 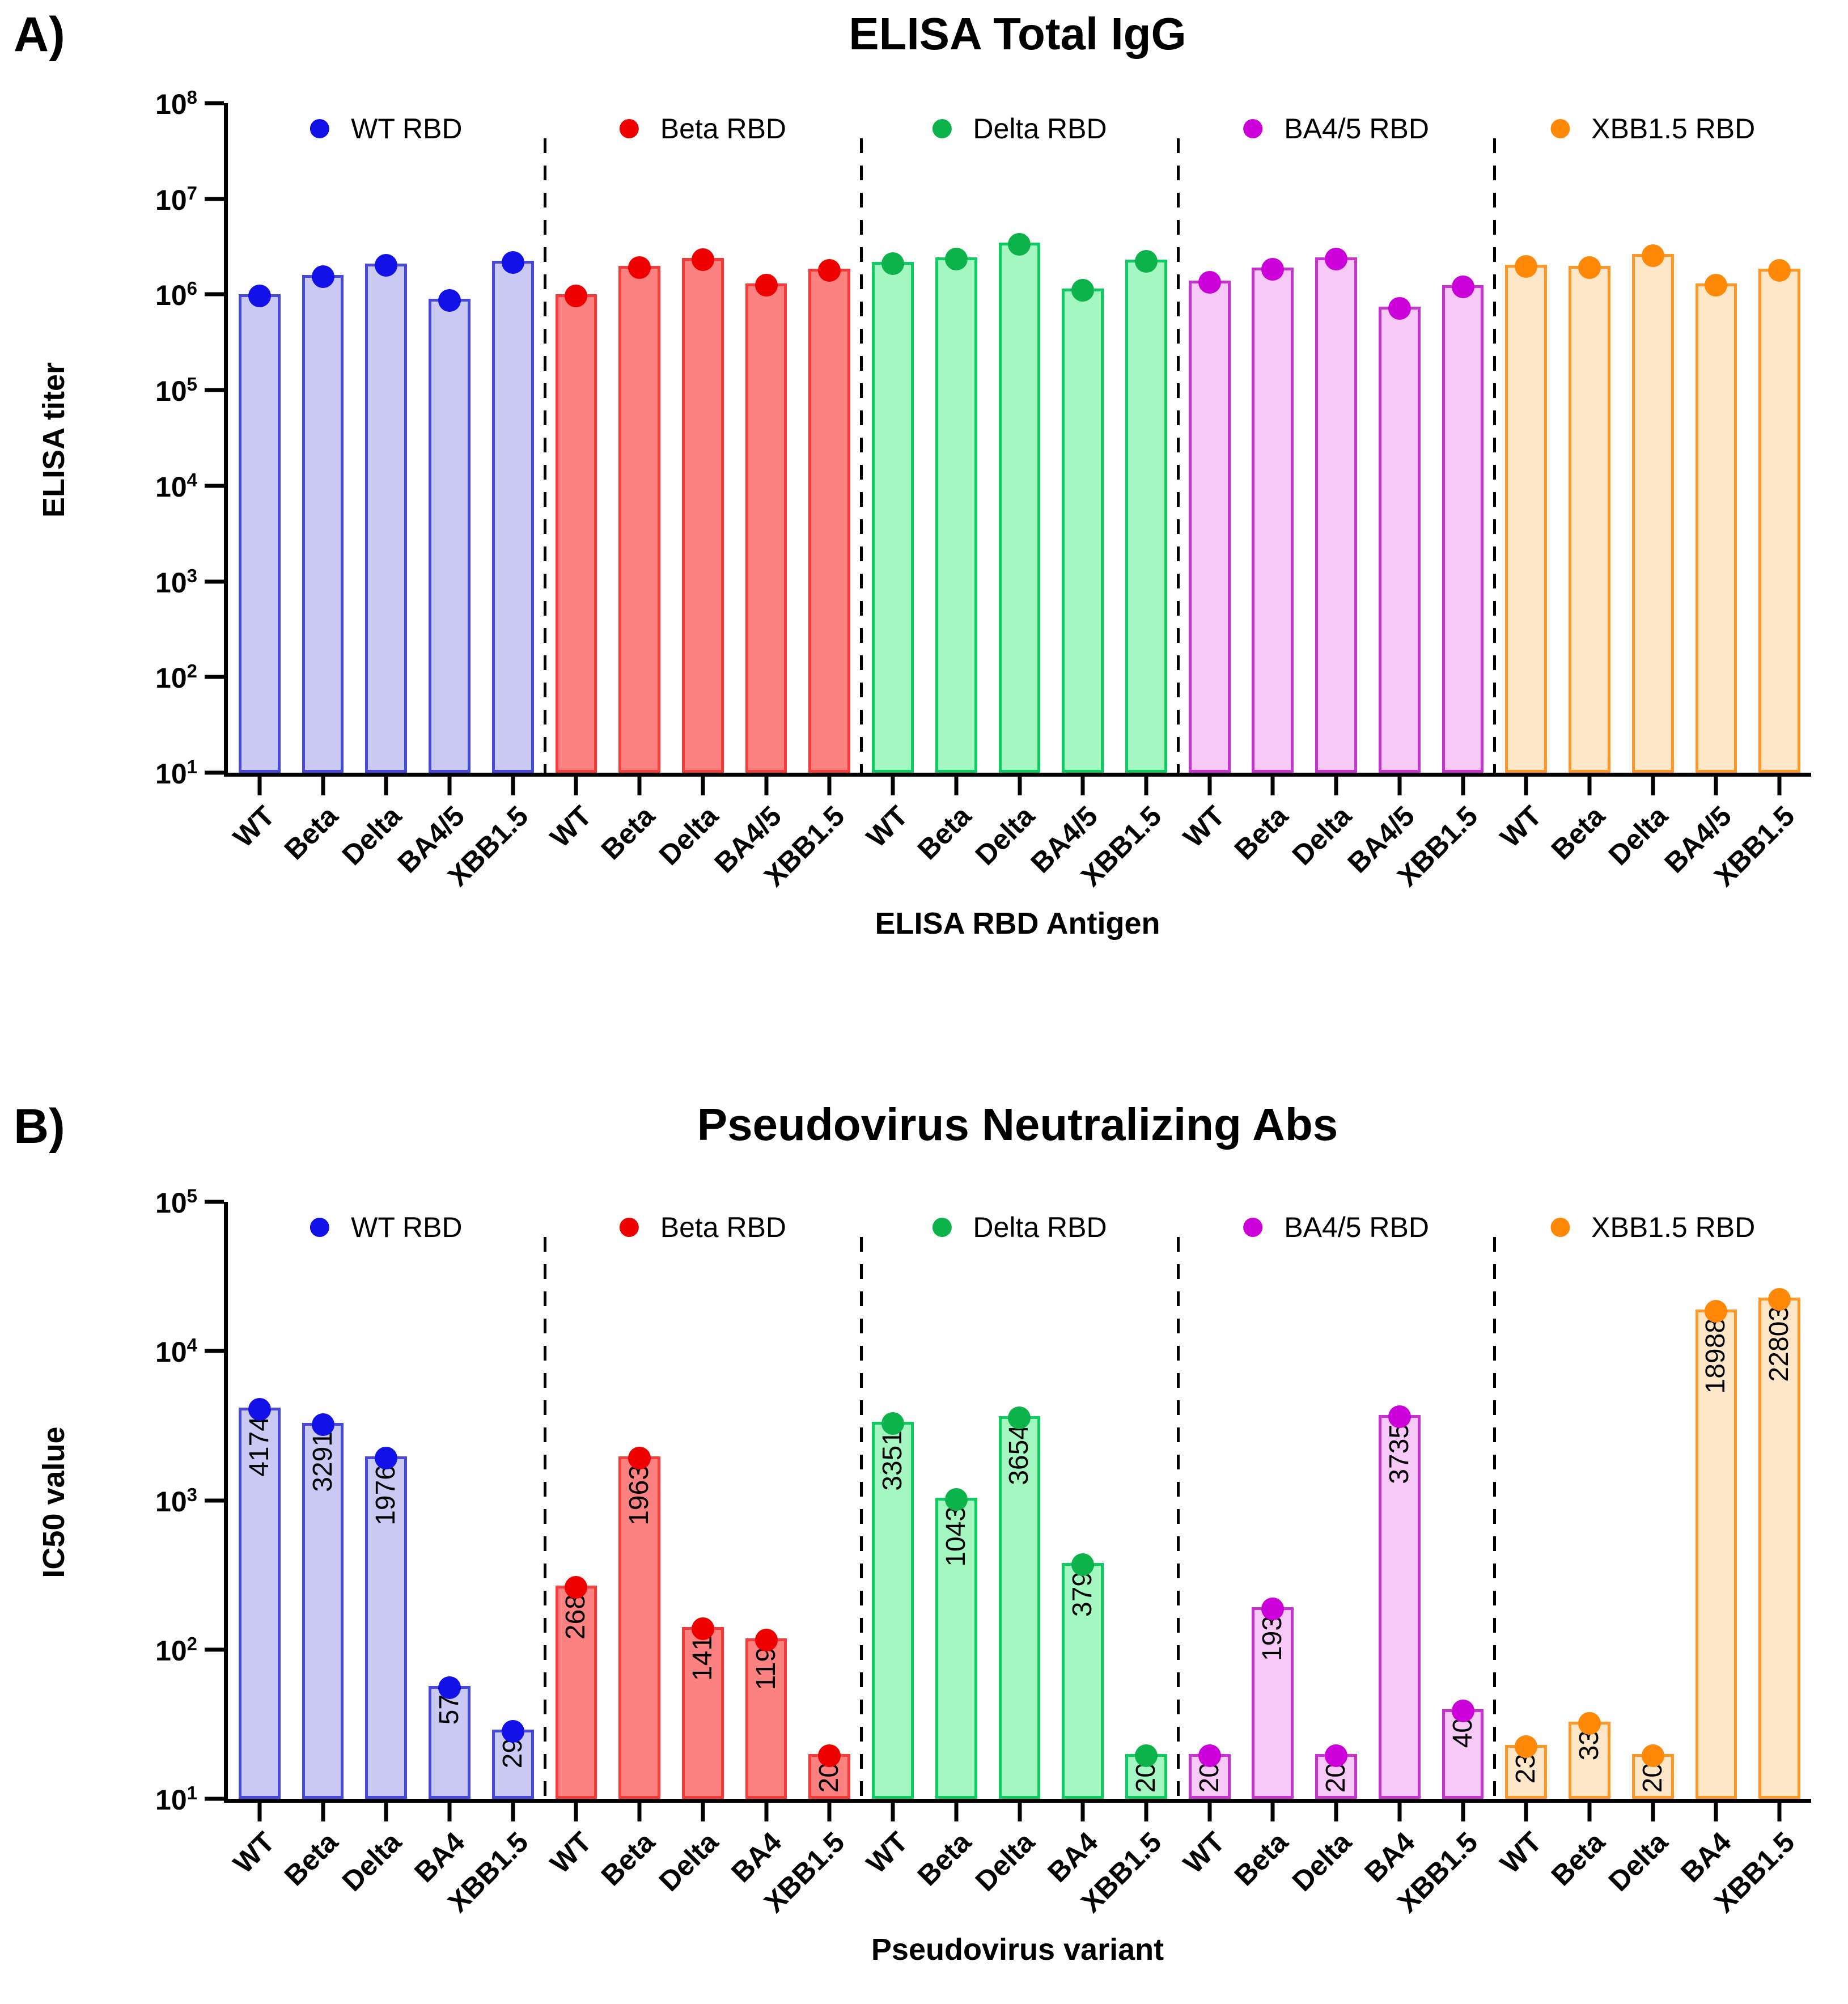 I want to click on bar-slot: 379, so click(x=1082, y=1500).